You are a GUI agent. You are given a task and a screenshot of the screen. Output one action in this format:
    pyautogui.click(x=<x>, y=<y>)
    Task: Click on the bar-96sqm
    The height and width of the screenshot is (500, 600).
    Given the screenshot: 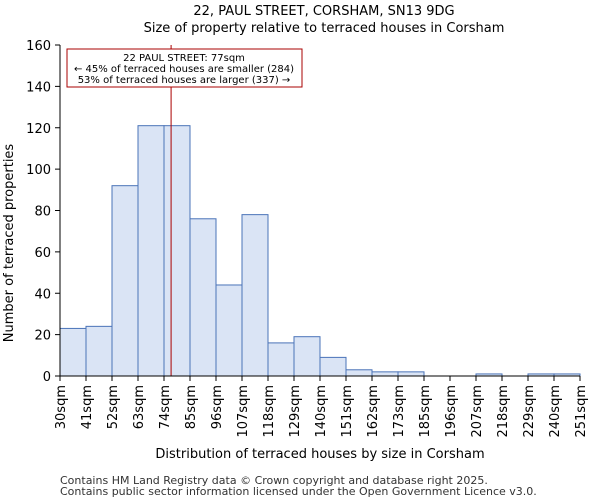 What is the action you would take?
    pyautogui.click(x=229, y=330)
    